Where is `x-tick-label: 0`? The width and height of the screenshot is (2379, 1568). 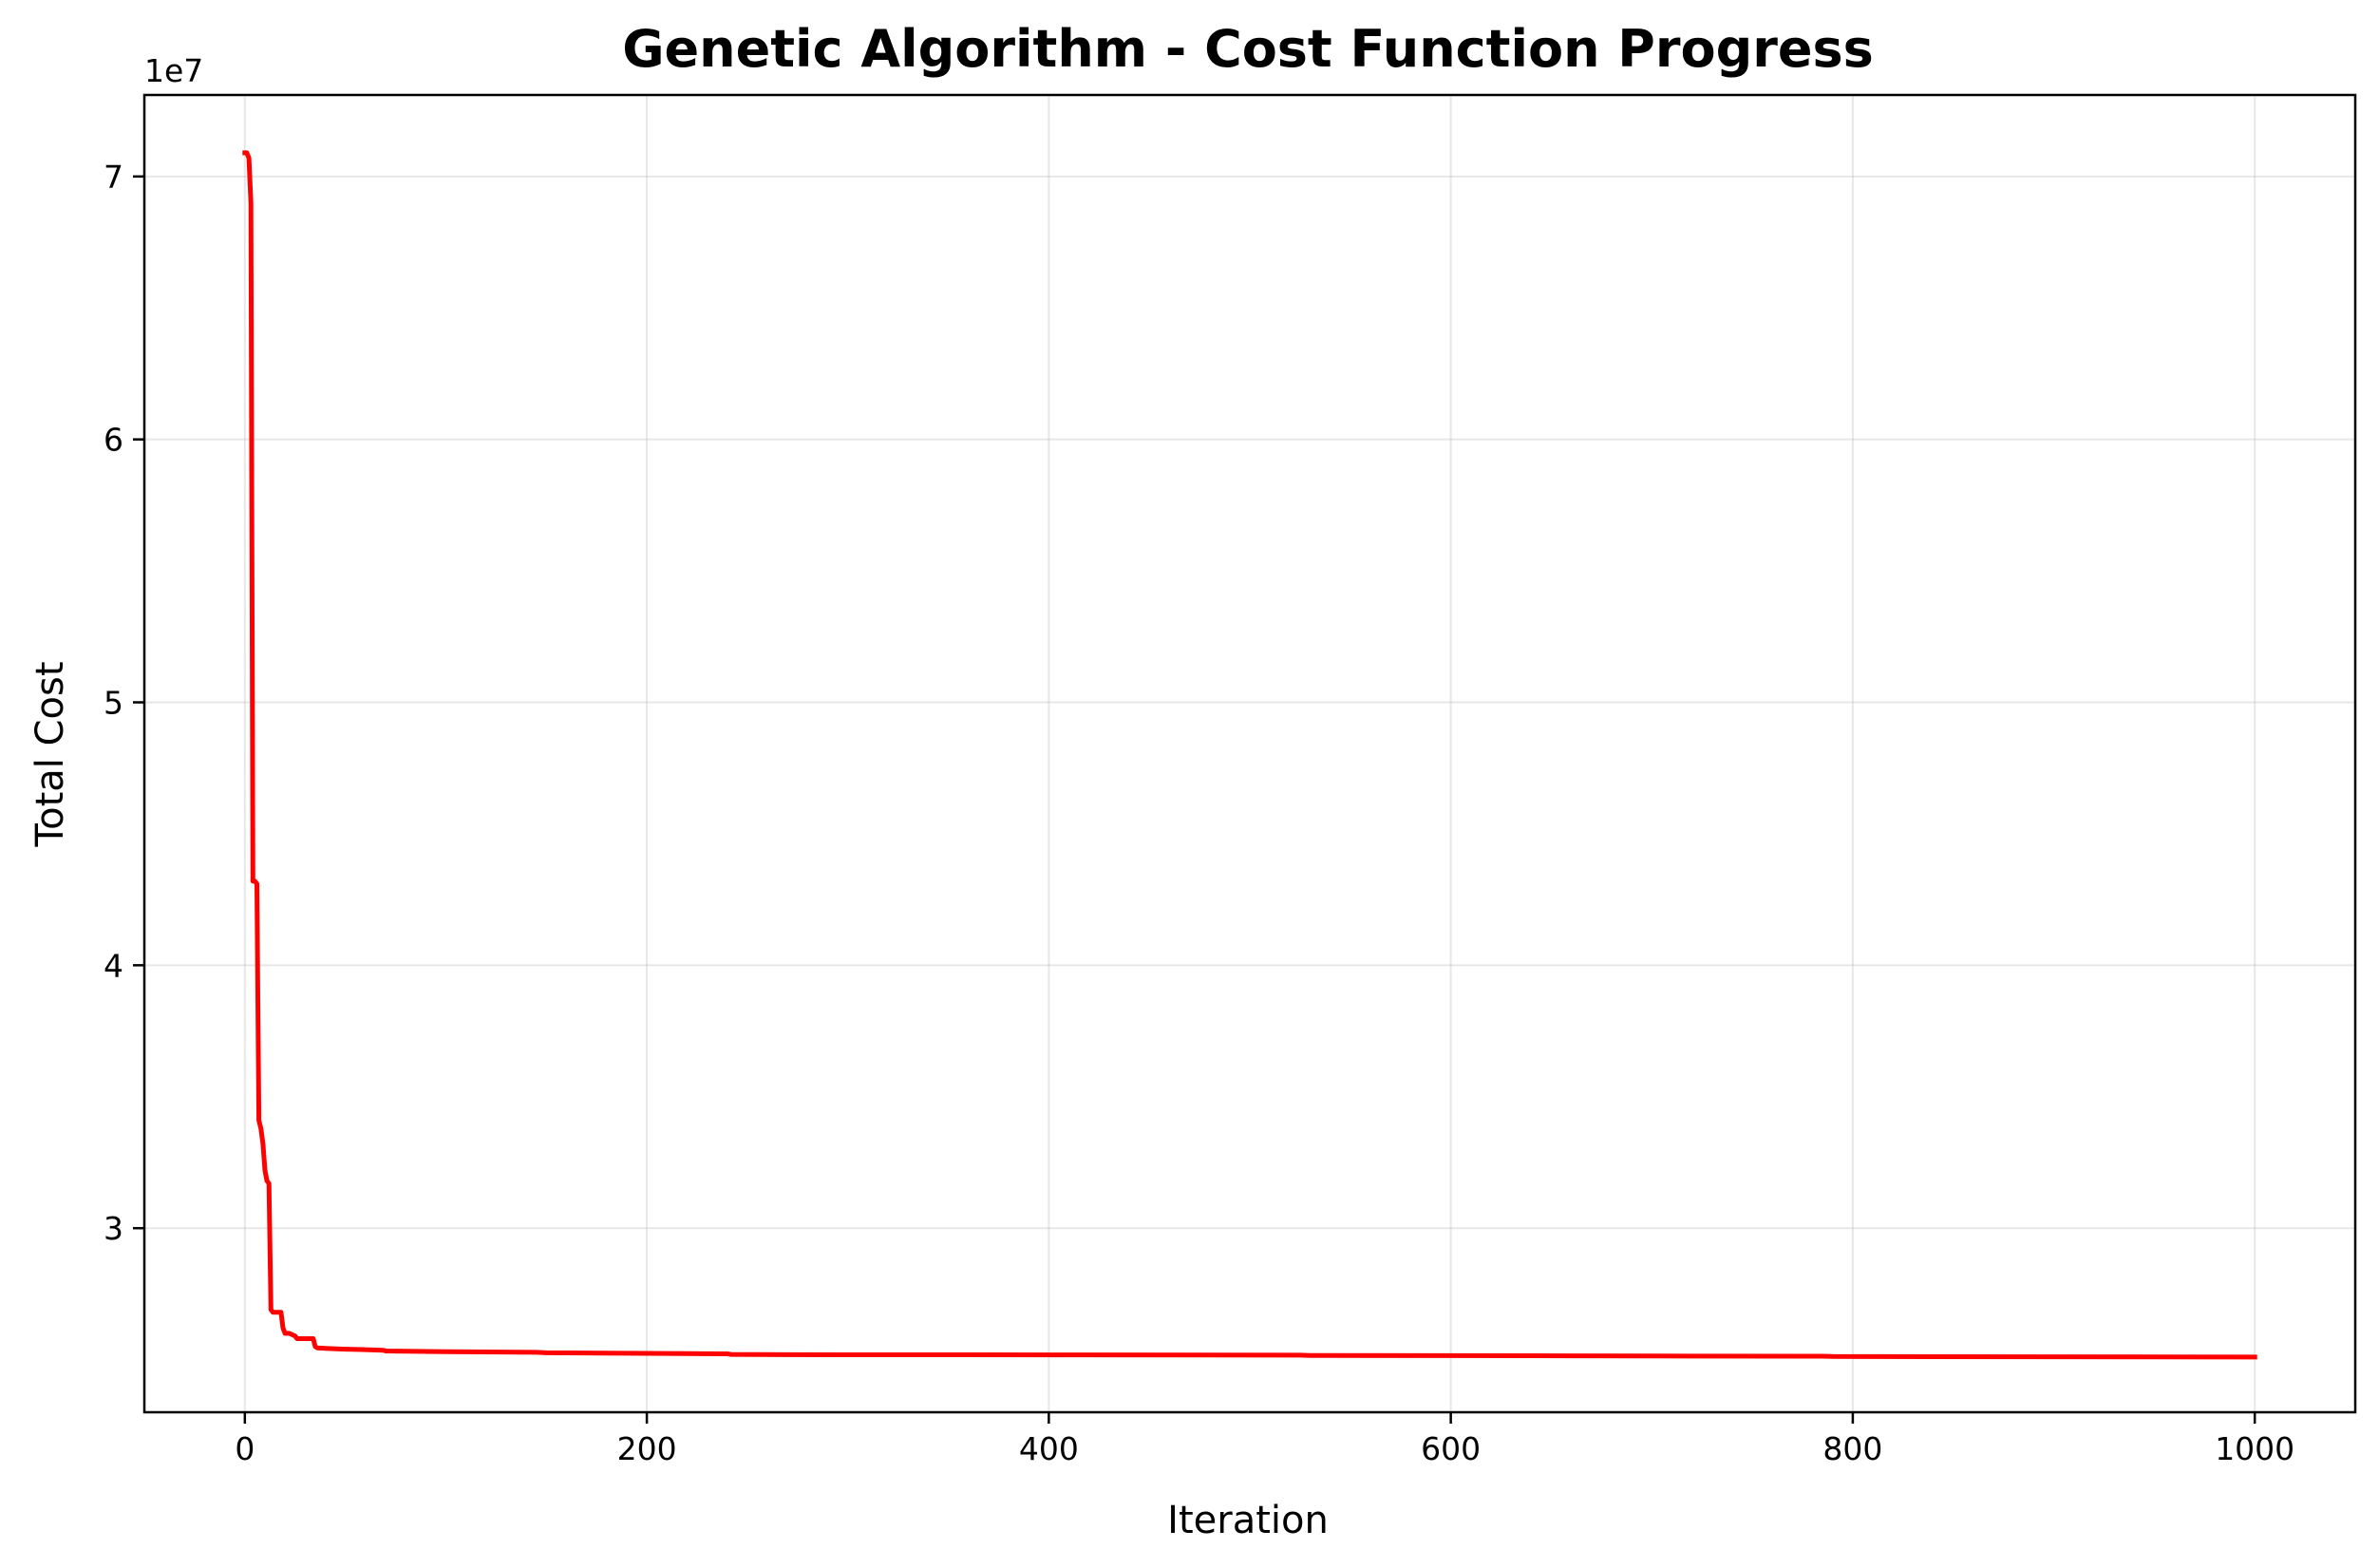 x-tick-label: 0 is located at coordinates (245, 1448).